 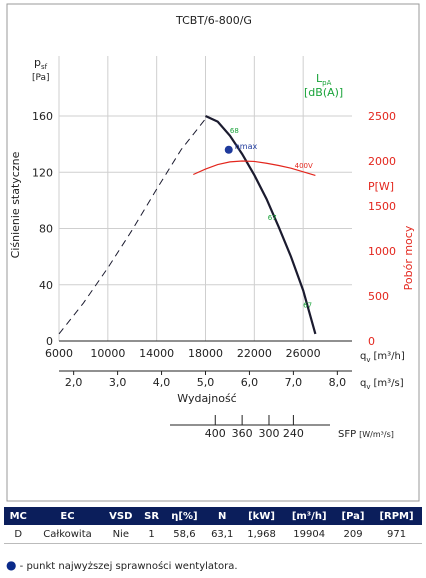 I want to click on x-m3s-tick-label: 6,0, so click(x=250, y=382).